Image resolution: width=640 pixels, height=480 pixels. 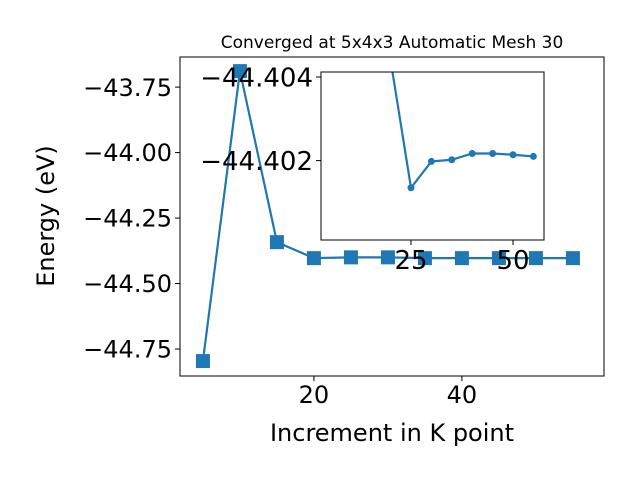 What do you see at coordinates (127, 153) in the screenshot?
I see `y-tick-label: −44.00` at bounding box center [127, 153].